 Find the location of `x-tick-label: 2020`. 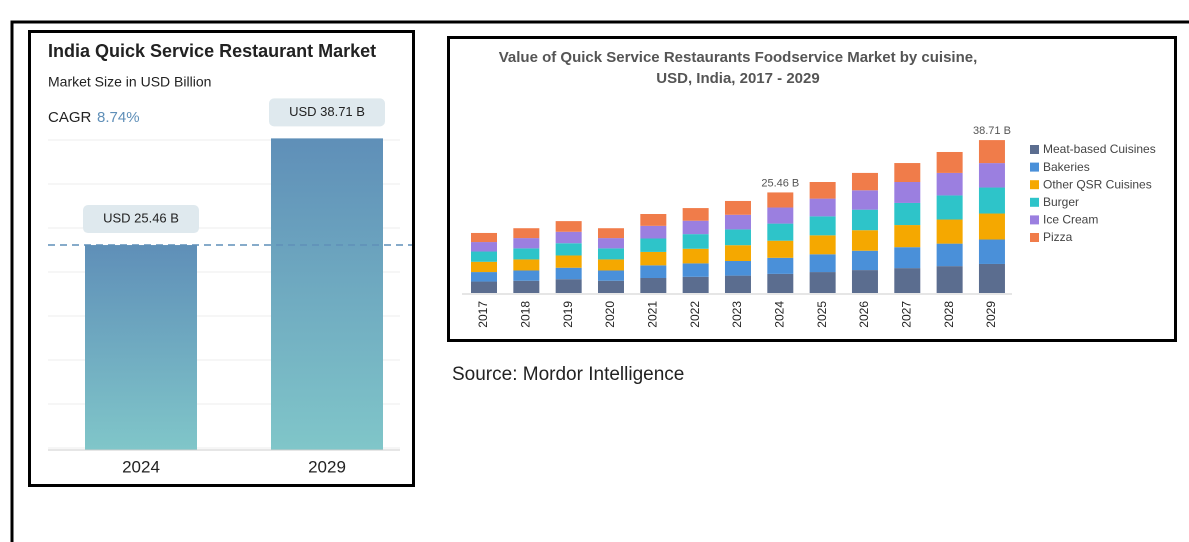

x-tick-label: 2020 is located at coordinates (610, 314).